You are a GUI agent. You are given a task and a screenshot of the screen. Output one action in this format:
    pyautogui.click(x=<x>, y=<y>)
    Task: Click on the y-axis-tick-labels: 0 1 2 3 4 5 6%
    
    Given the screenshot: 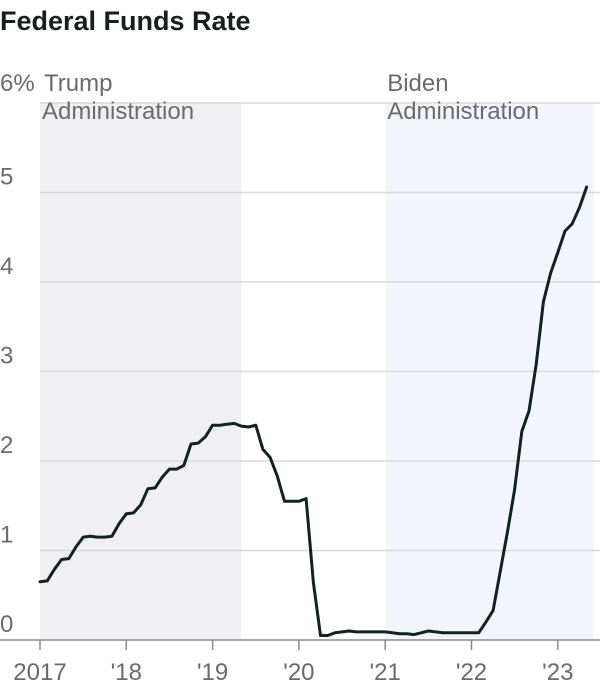 What is the action you would take?
    pyautogui.click(x=17, y=354)
    